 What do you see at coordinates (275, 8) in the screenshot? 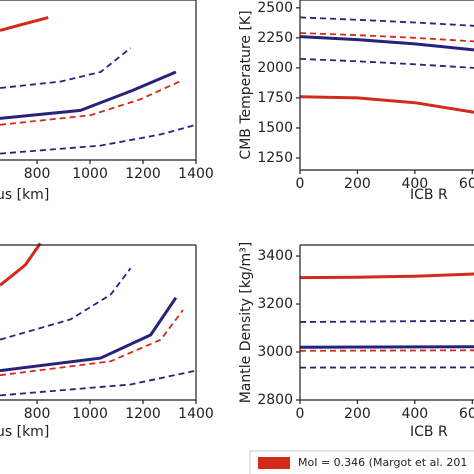
I see `y-tick-label: 2500` at bounding box center [275, 8].